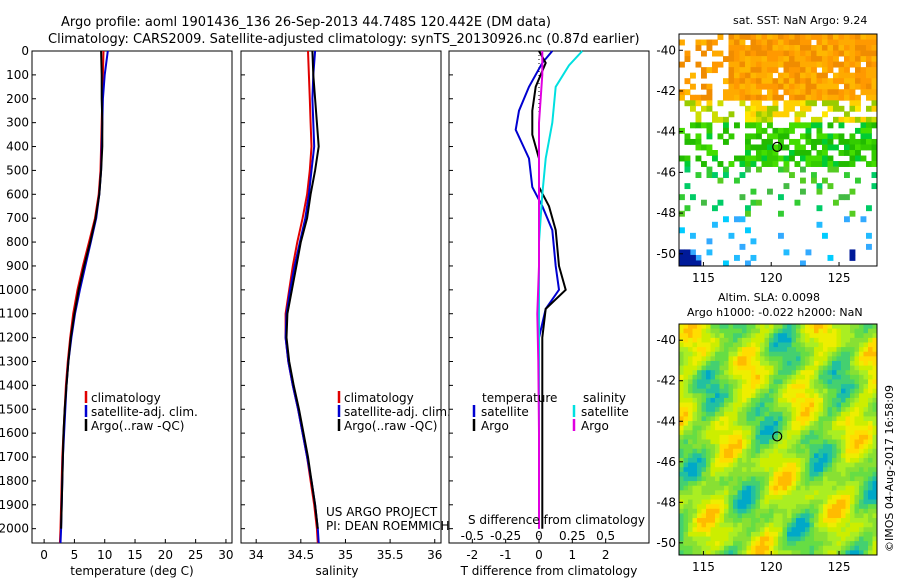  I want to click on depth-tick-label: 900, so click(17, 266).